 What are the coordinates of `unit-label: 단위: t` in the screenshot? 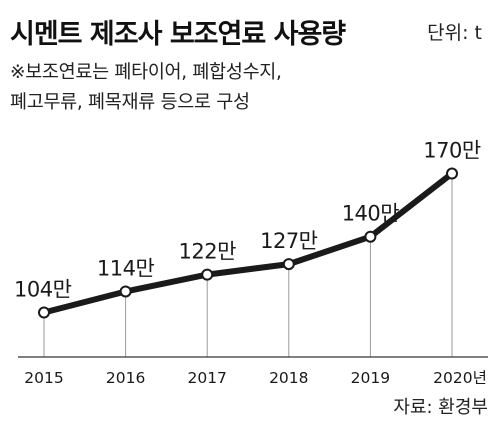 It's located at (454, 33).